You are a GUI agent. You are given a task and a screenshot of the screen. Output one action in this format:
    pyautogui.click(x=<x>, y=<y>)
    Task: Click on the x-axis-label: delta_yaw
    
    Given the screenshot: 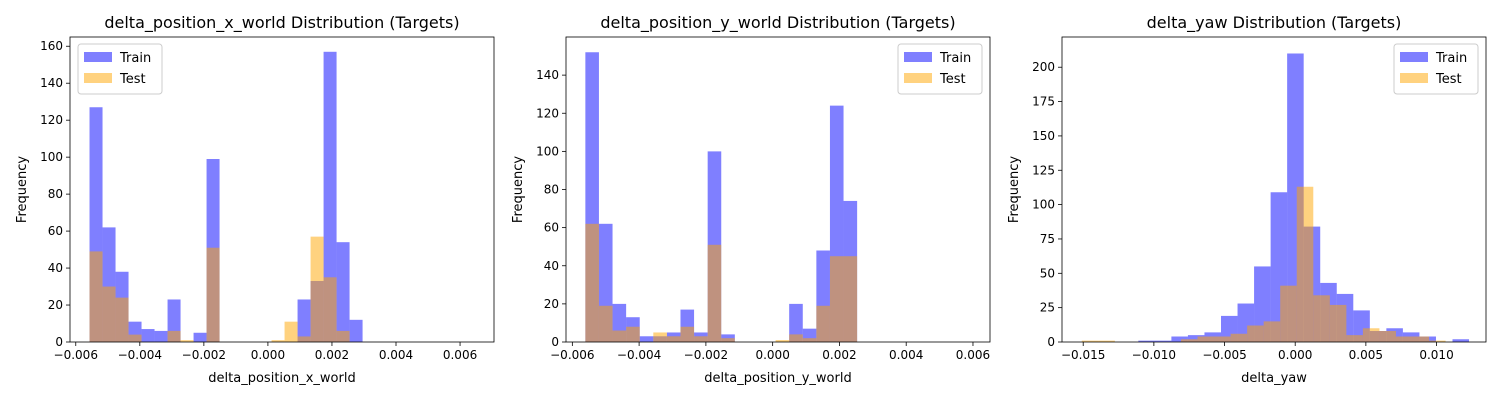 What is the action you would take?
    pyautogui.click(x=1274, y=378)
    